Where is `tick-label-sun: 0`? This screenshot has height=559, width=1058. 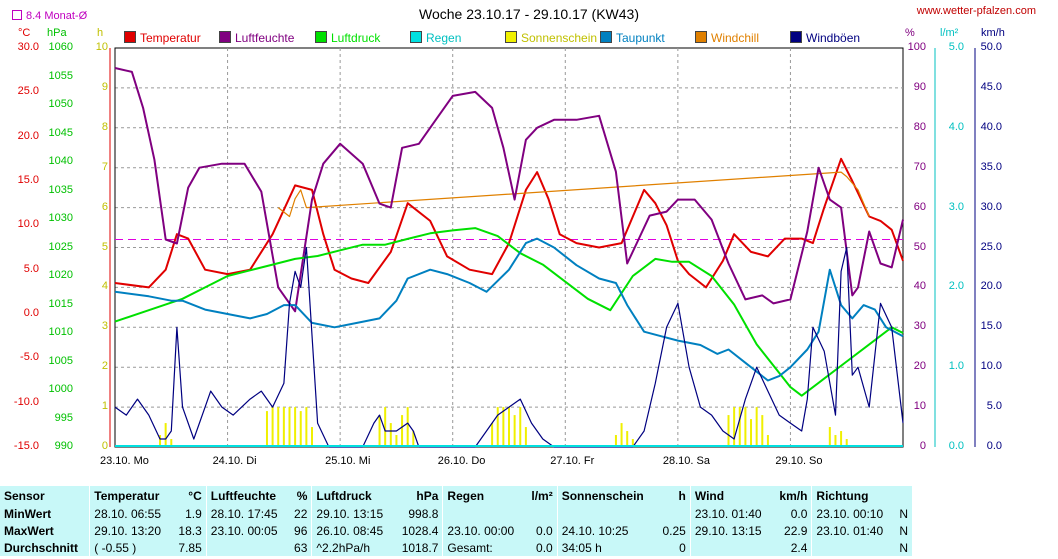
tick-label-sun: 0 is located at coordinates (104, 446).